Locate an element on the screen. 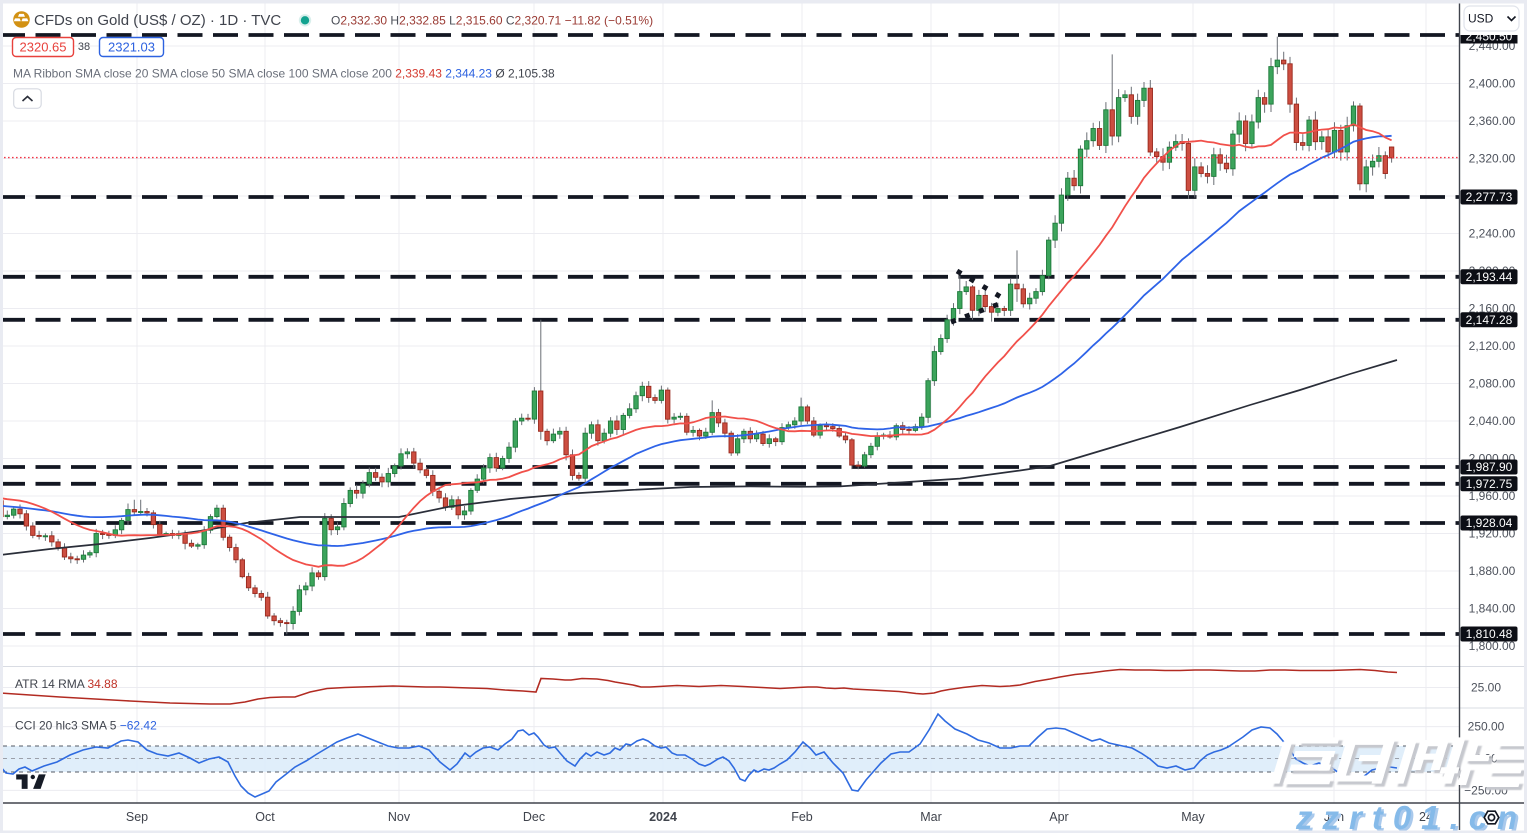  svg-text: USD is located at coordinates (1481, 19).